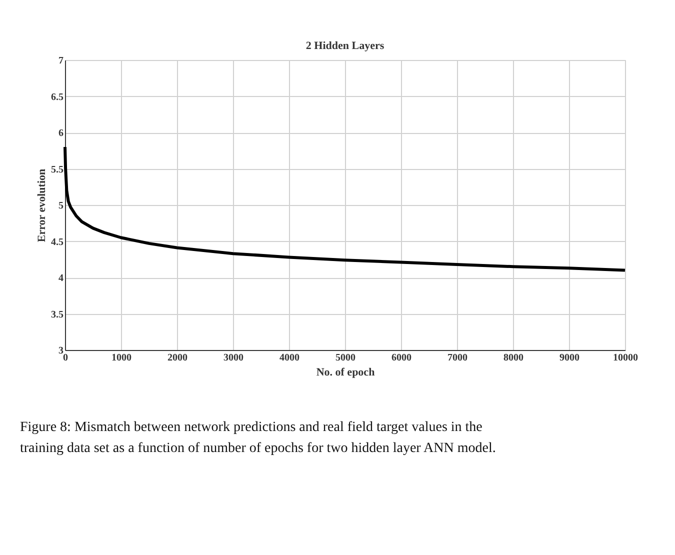 Image resolution: width=675 pixels, height=555 pixels. I want to click on x-tick-label: 6000, so click(402, 358).